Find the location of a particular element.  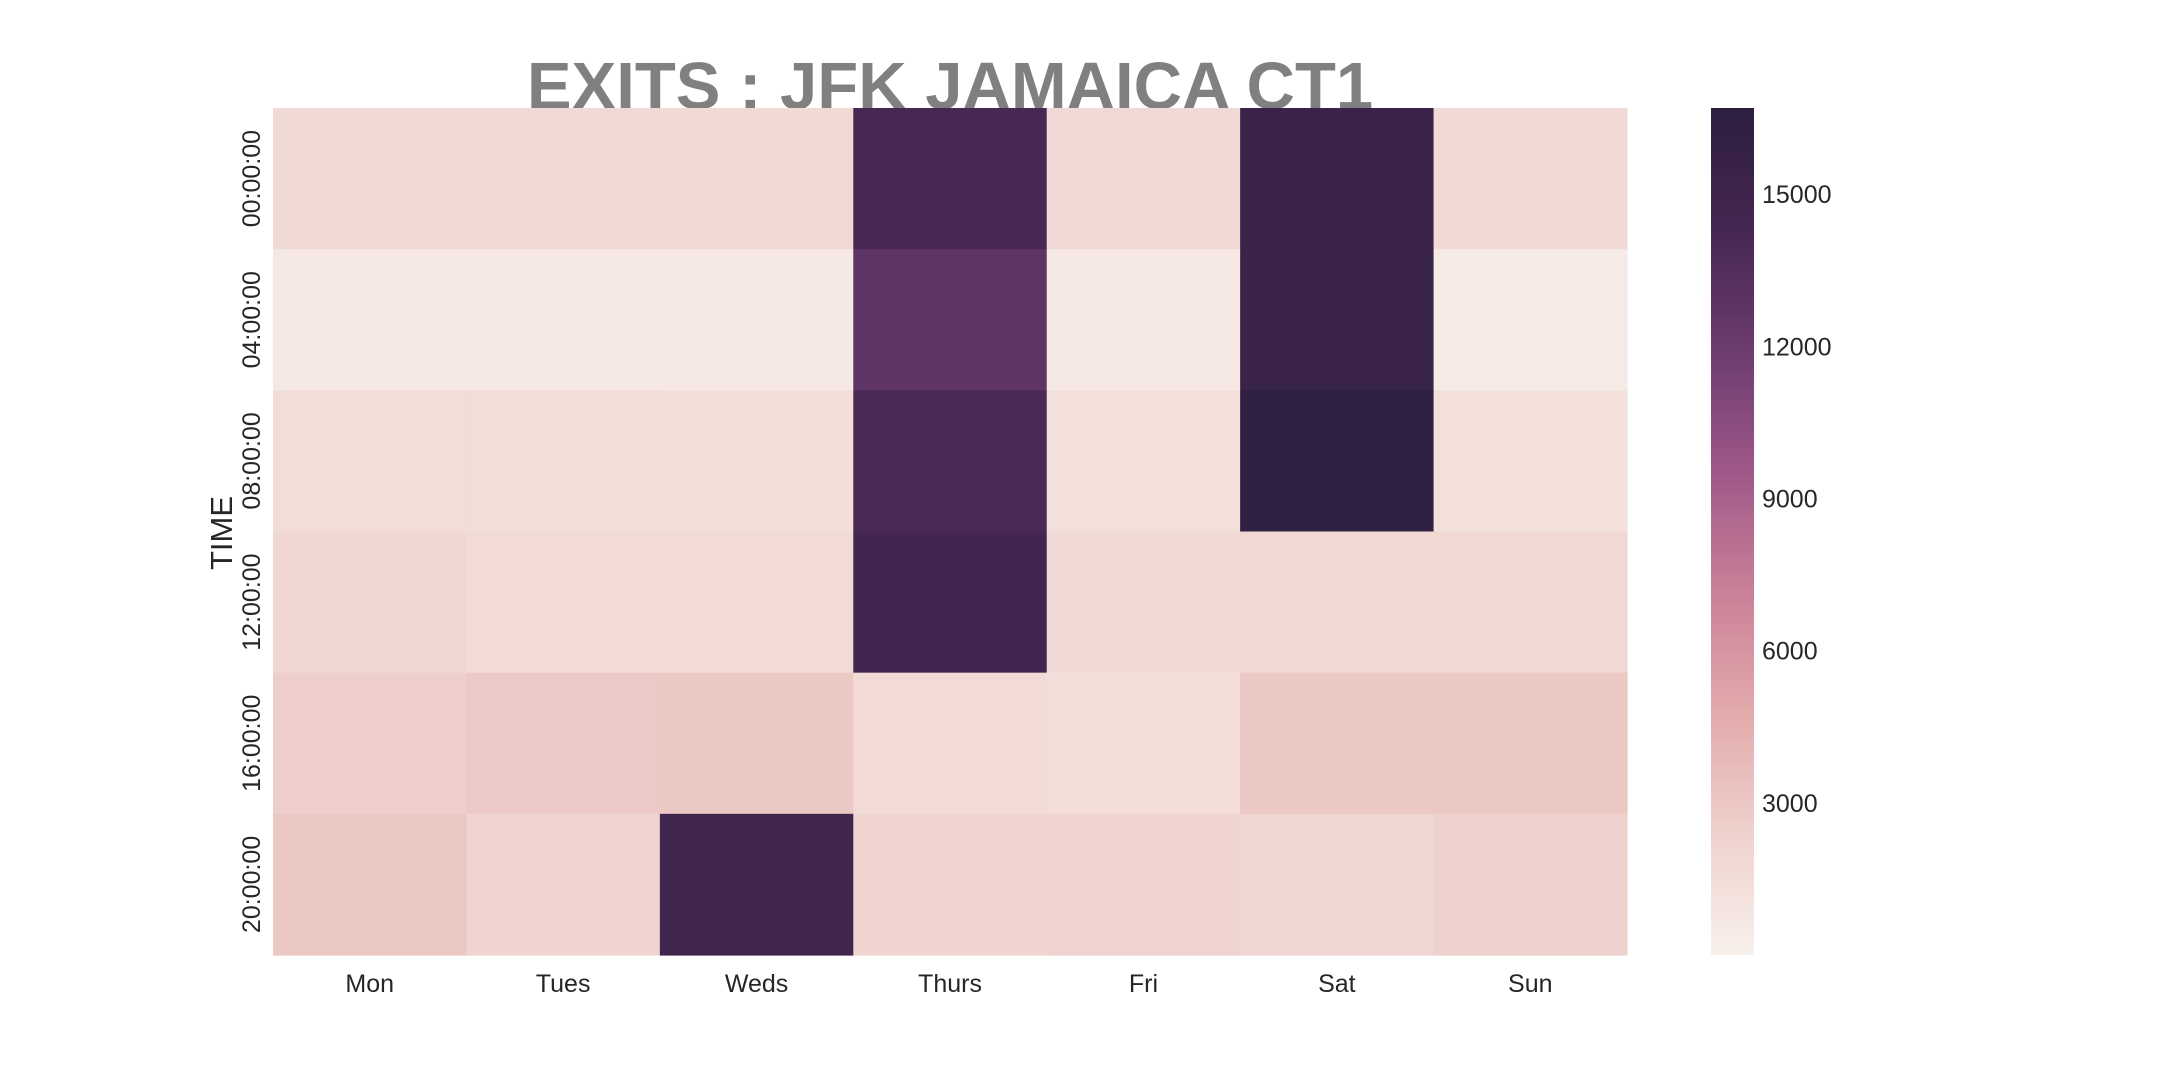

heatmap-cell-080000-sun is located at coordinates (1530, 461).